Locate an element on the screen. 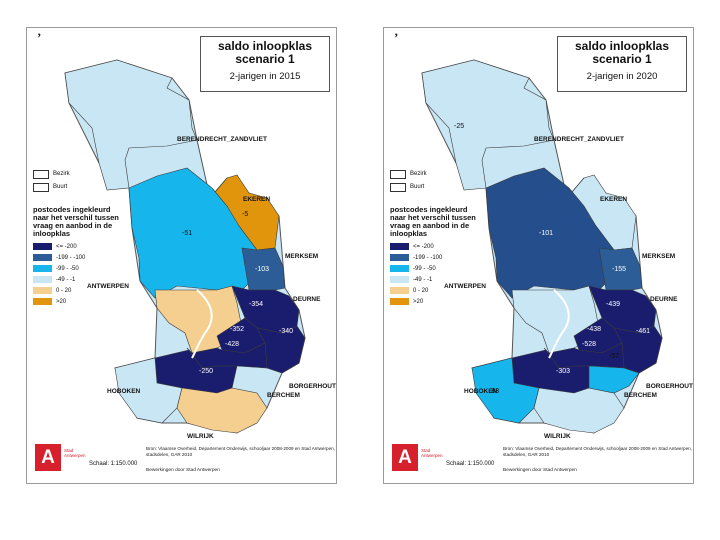 Image resolution: width=720 pixels, height=540 pixels. legend-class-label: -199 - -100 is located at coordinates (428, 257).